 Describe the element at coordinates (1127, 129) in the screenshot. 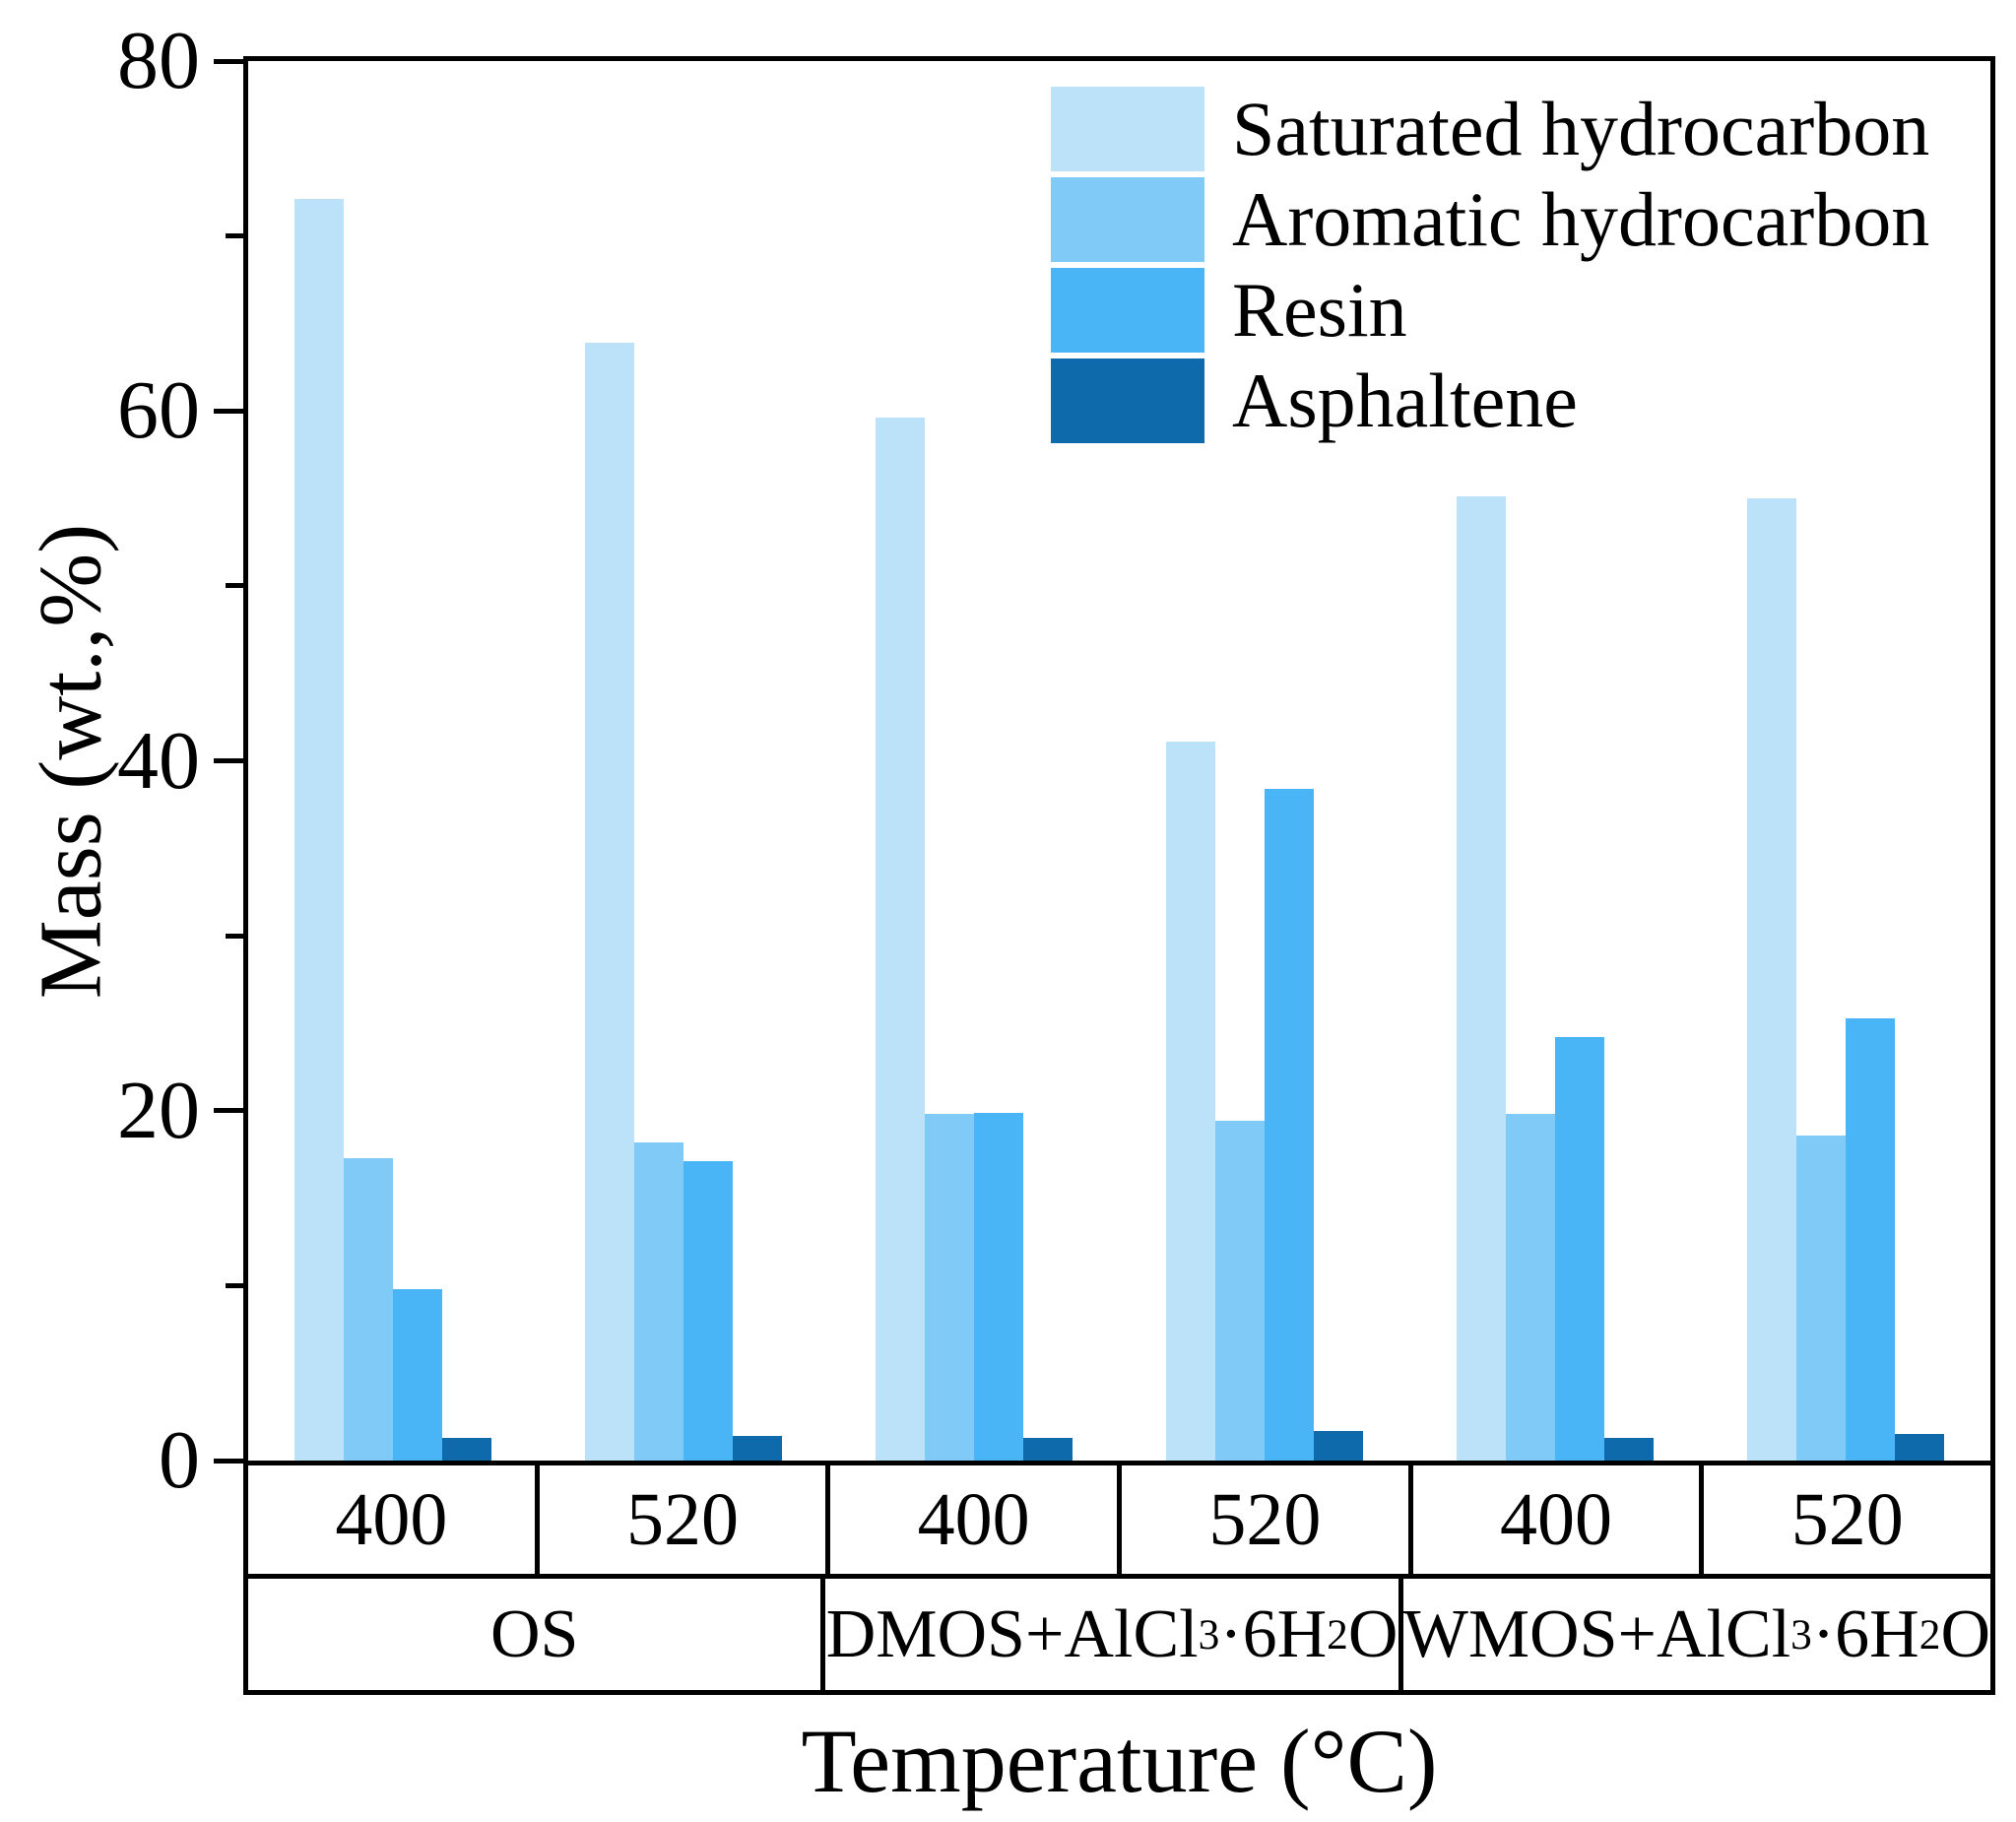

I see `legend-swatch-saturated-hydrocarbon` at that location.